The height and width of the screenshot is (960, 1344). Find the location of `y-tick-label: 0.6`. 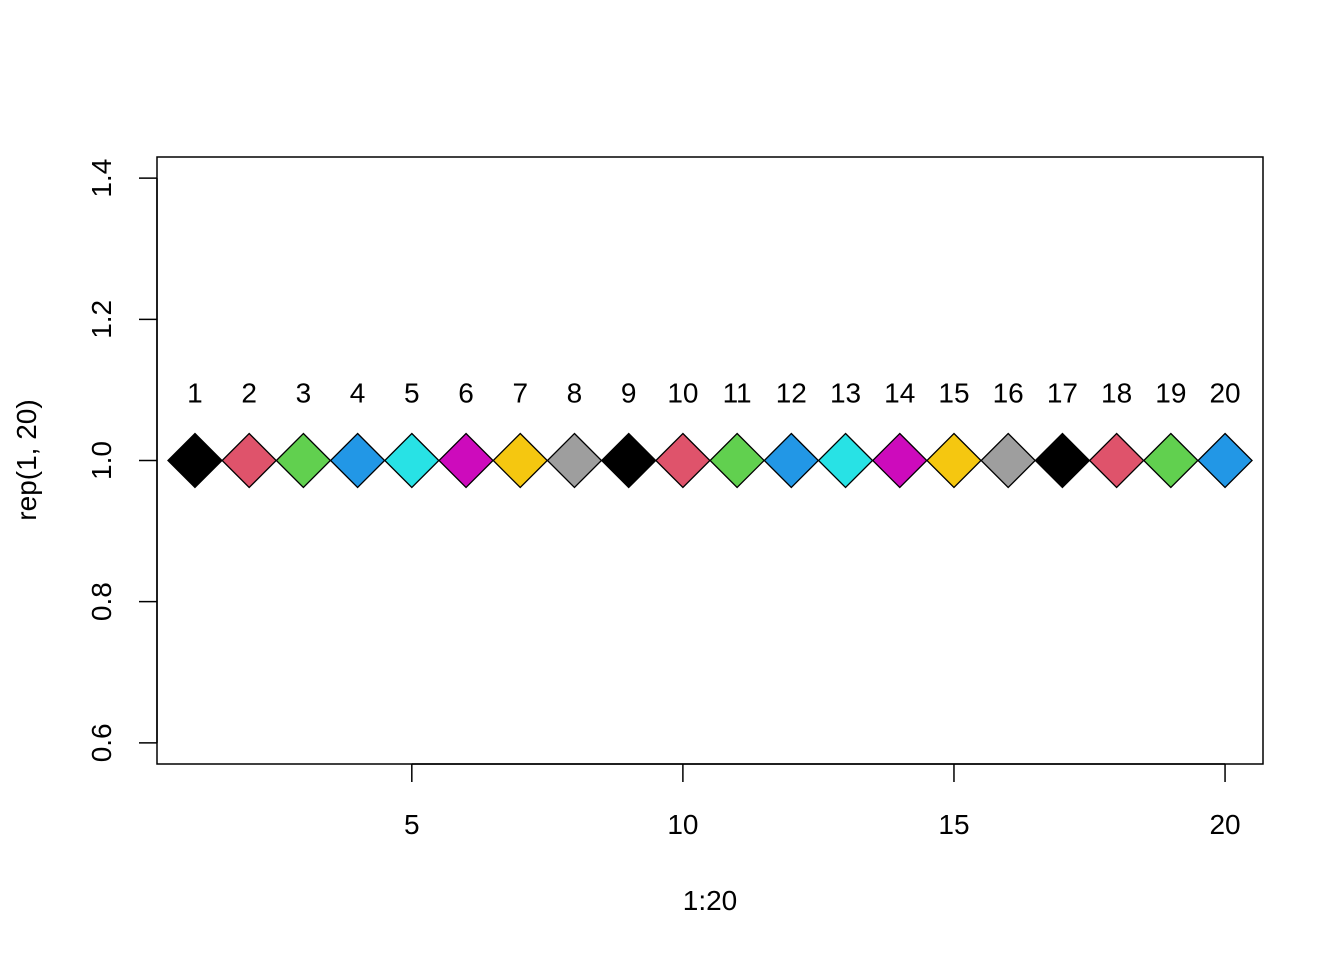

y-tick-label: 0.6 is located at coordinates (101, 742).